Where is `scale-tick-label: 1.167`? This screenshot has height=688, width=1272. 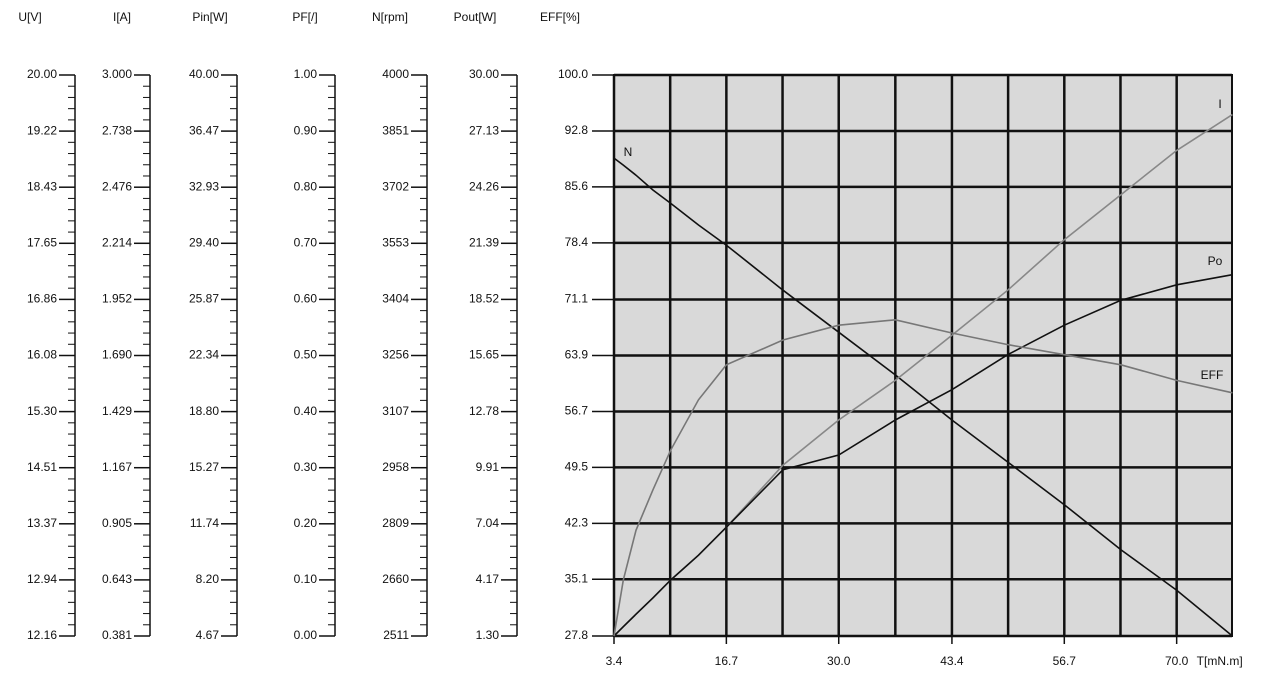
scale-tick-label: 1.167 is located at coordinates (117, 467).